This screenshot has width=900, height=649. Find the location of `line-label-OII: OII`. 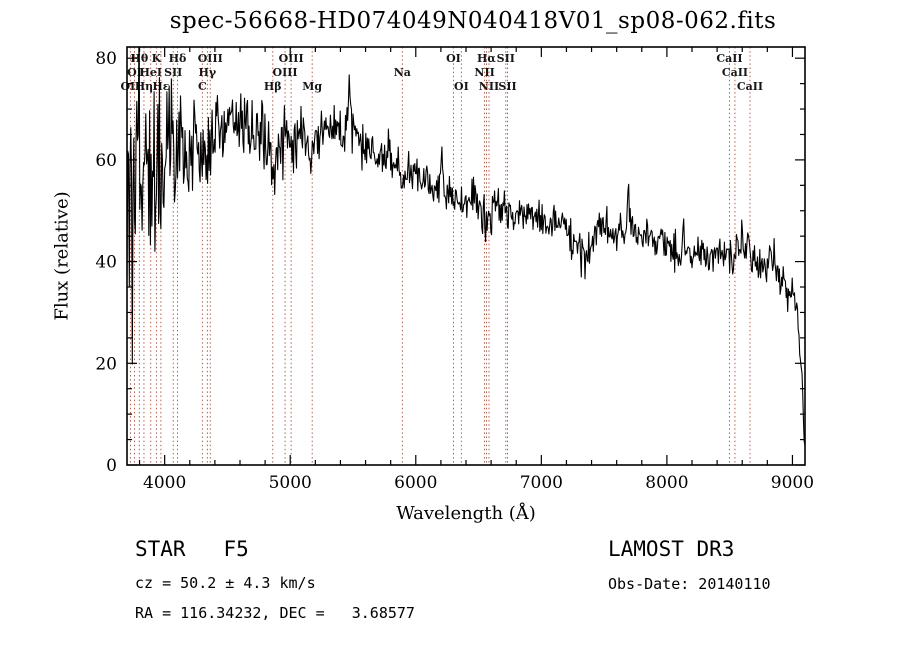

line-label-OII: OII is located at coordinates (130, 86).